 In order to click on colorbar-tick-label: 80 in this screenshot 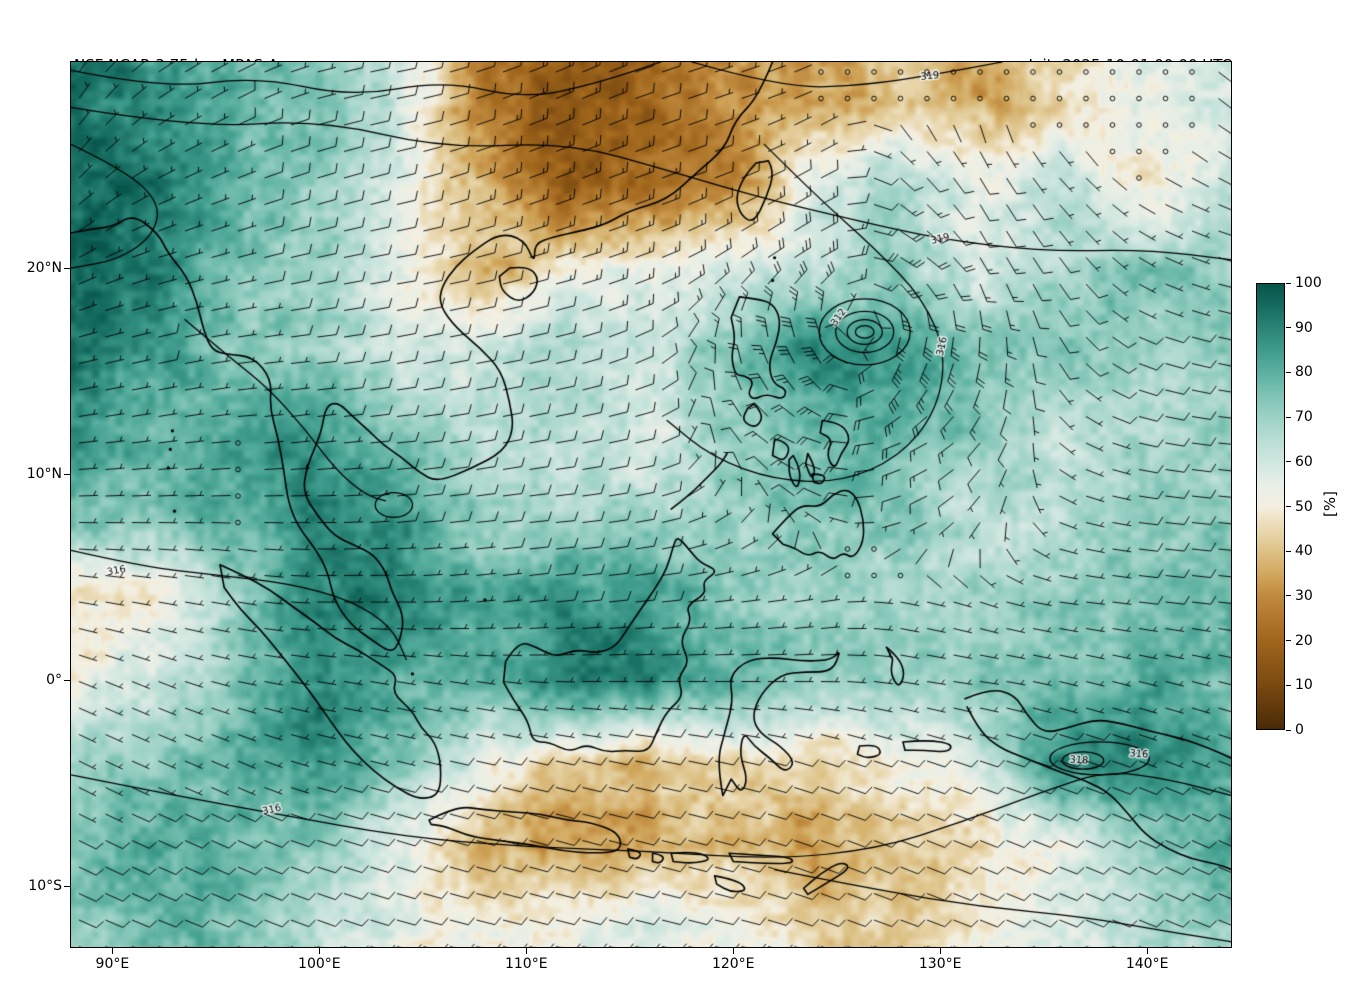, I will do `click(1304, 372)`.